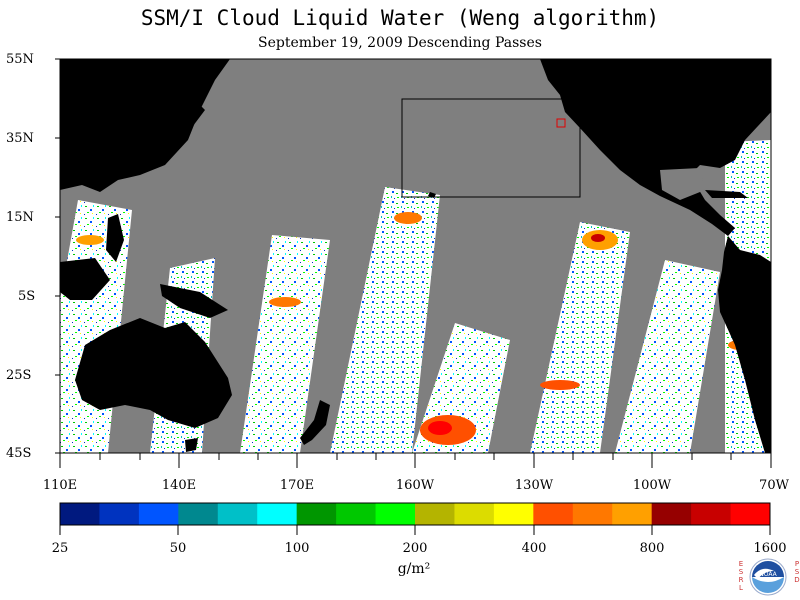 The width and height of the screenshot is (800, 600). I want to click on new-zealand, so click(315, 422).